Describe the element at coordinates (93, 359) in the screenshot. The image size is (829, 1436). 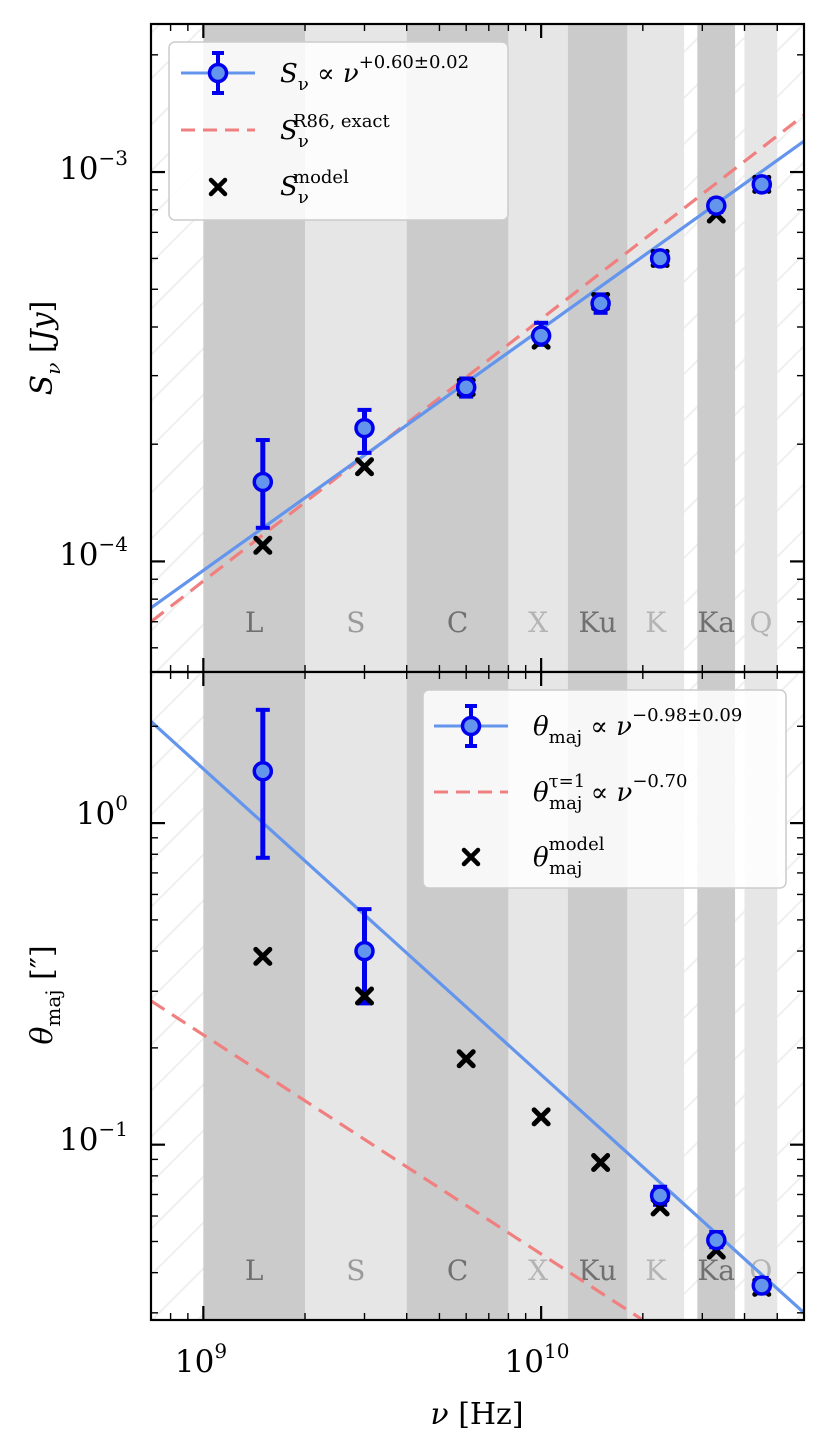
I see `top-y-tick-labels: 10⁻³ 10⁻⁴` at that location.